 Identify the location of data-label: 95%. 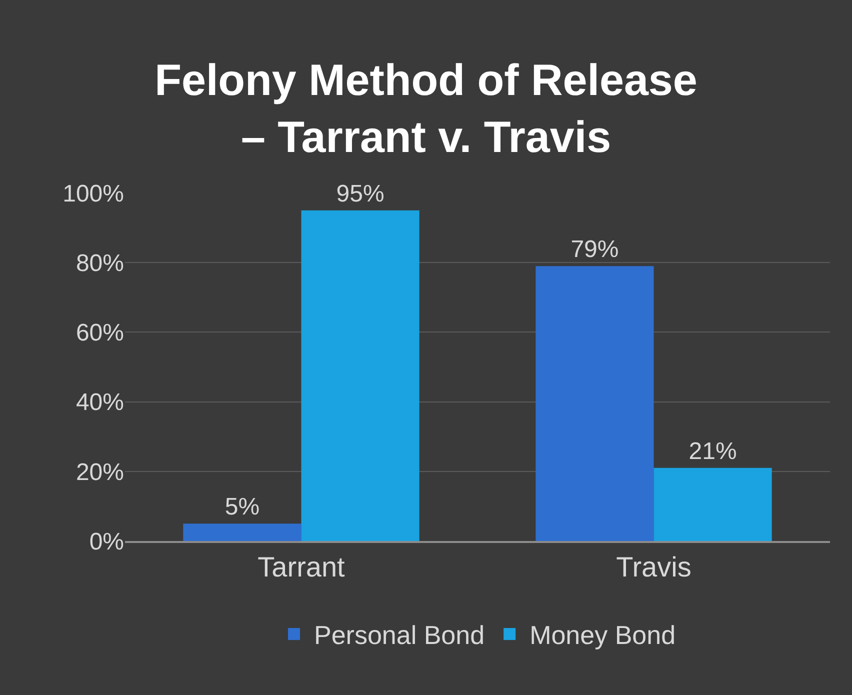
(360, 194).